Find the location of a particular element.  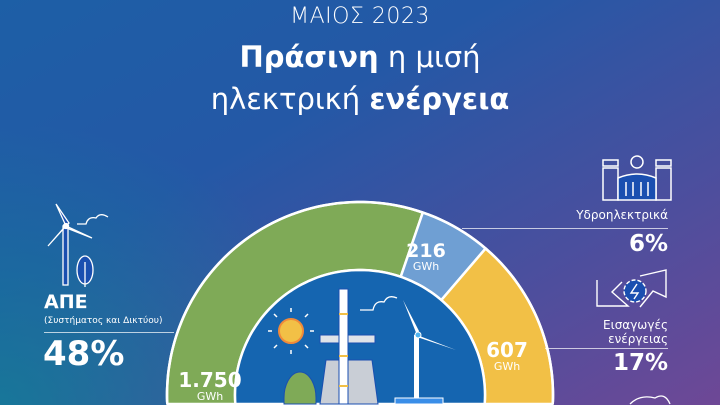

imports-title: Εισαγωγές ενέργειας is located at coordinates (635, 332).